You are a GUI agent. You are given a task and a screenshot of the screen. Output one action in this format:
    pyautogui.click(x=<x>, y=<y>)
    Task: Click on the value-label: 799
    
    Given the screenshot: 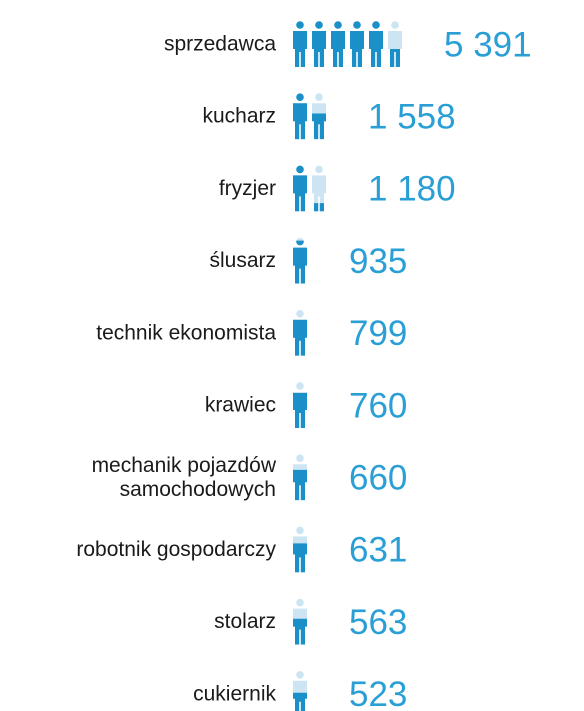 What is the action you would take?
    pyautogui.click(x=378, y=333)
    